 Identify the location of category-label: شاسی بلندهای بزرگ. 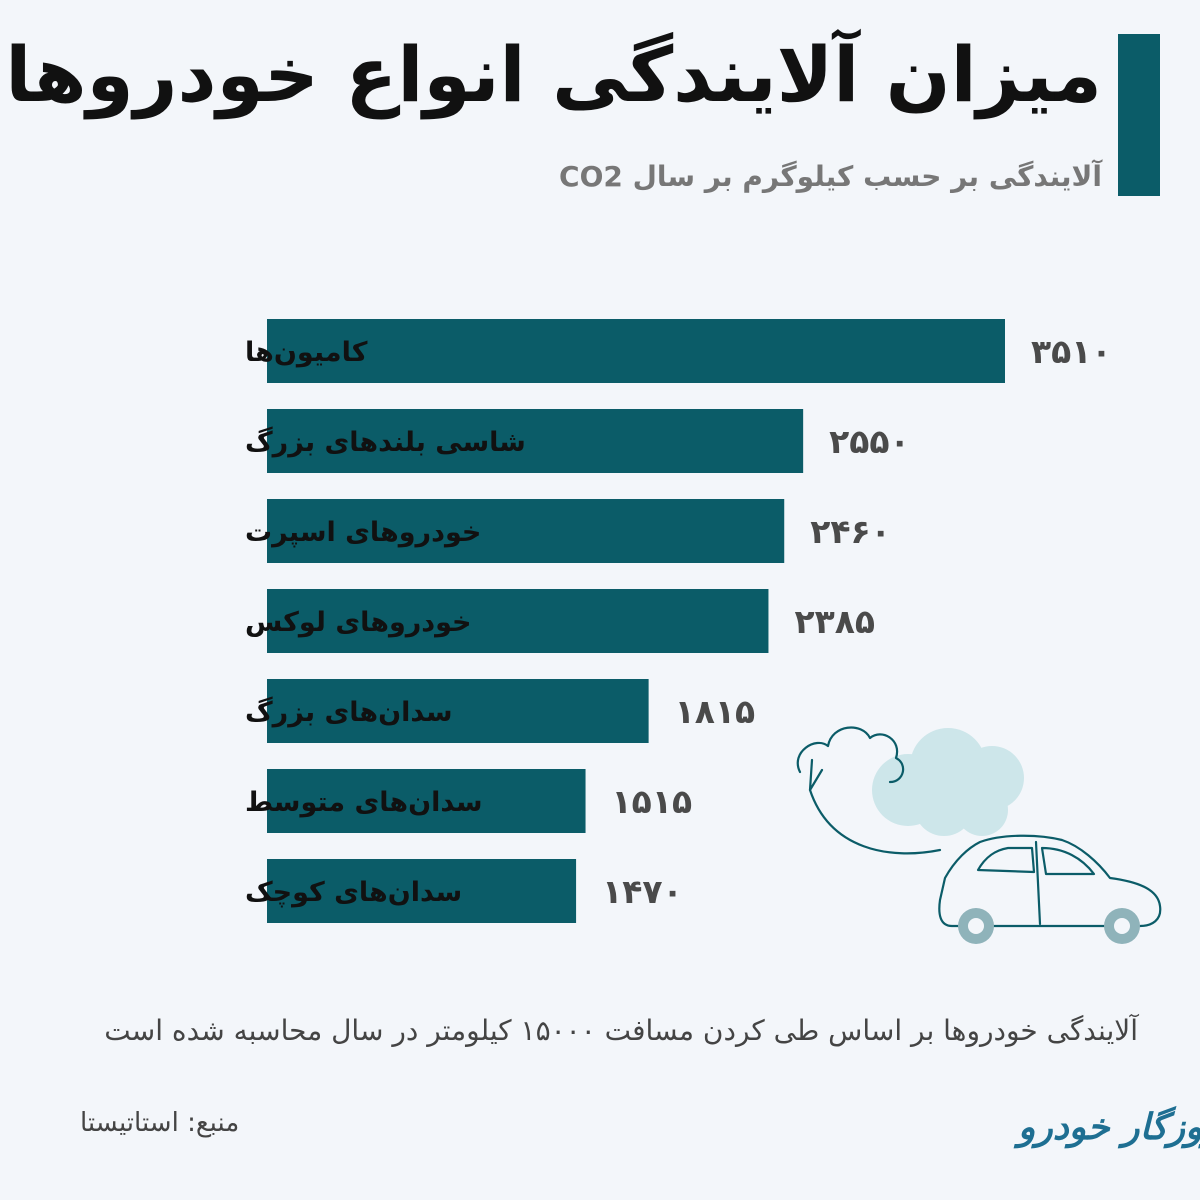
(385, 442).